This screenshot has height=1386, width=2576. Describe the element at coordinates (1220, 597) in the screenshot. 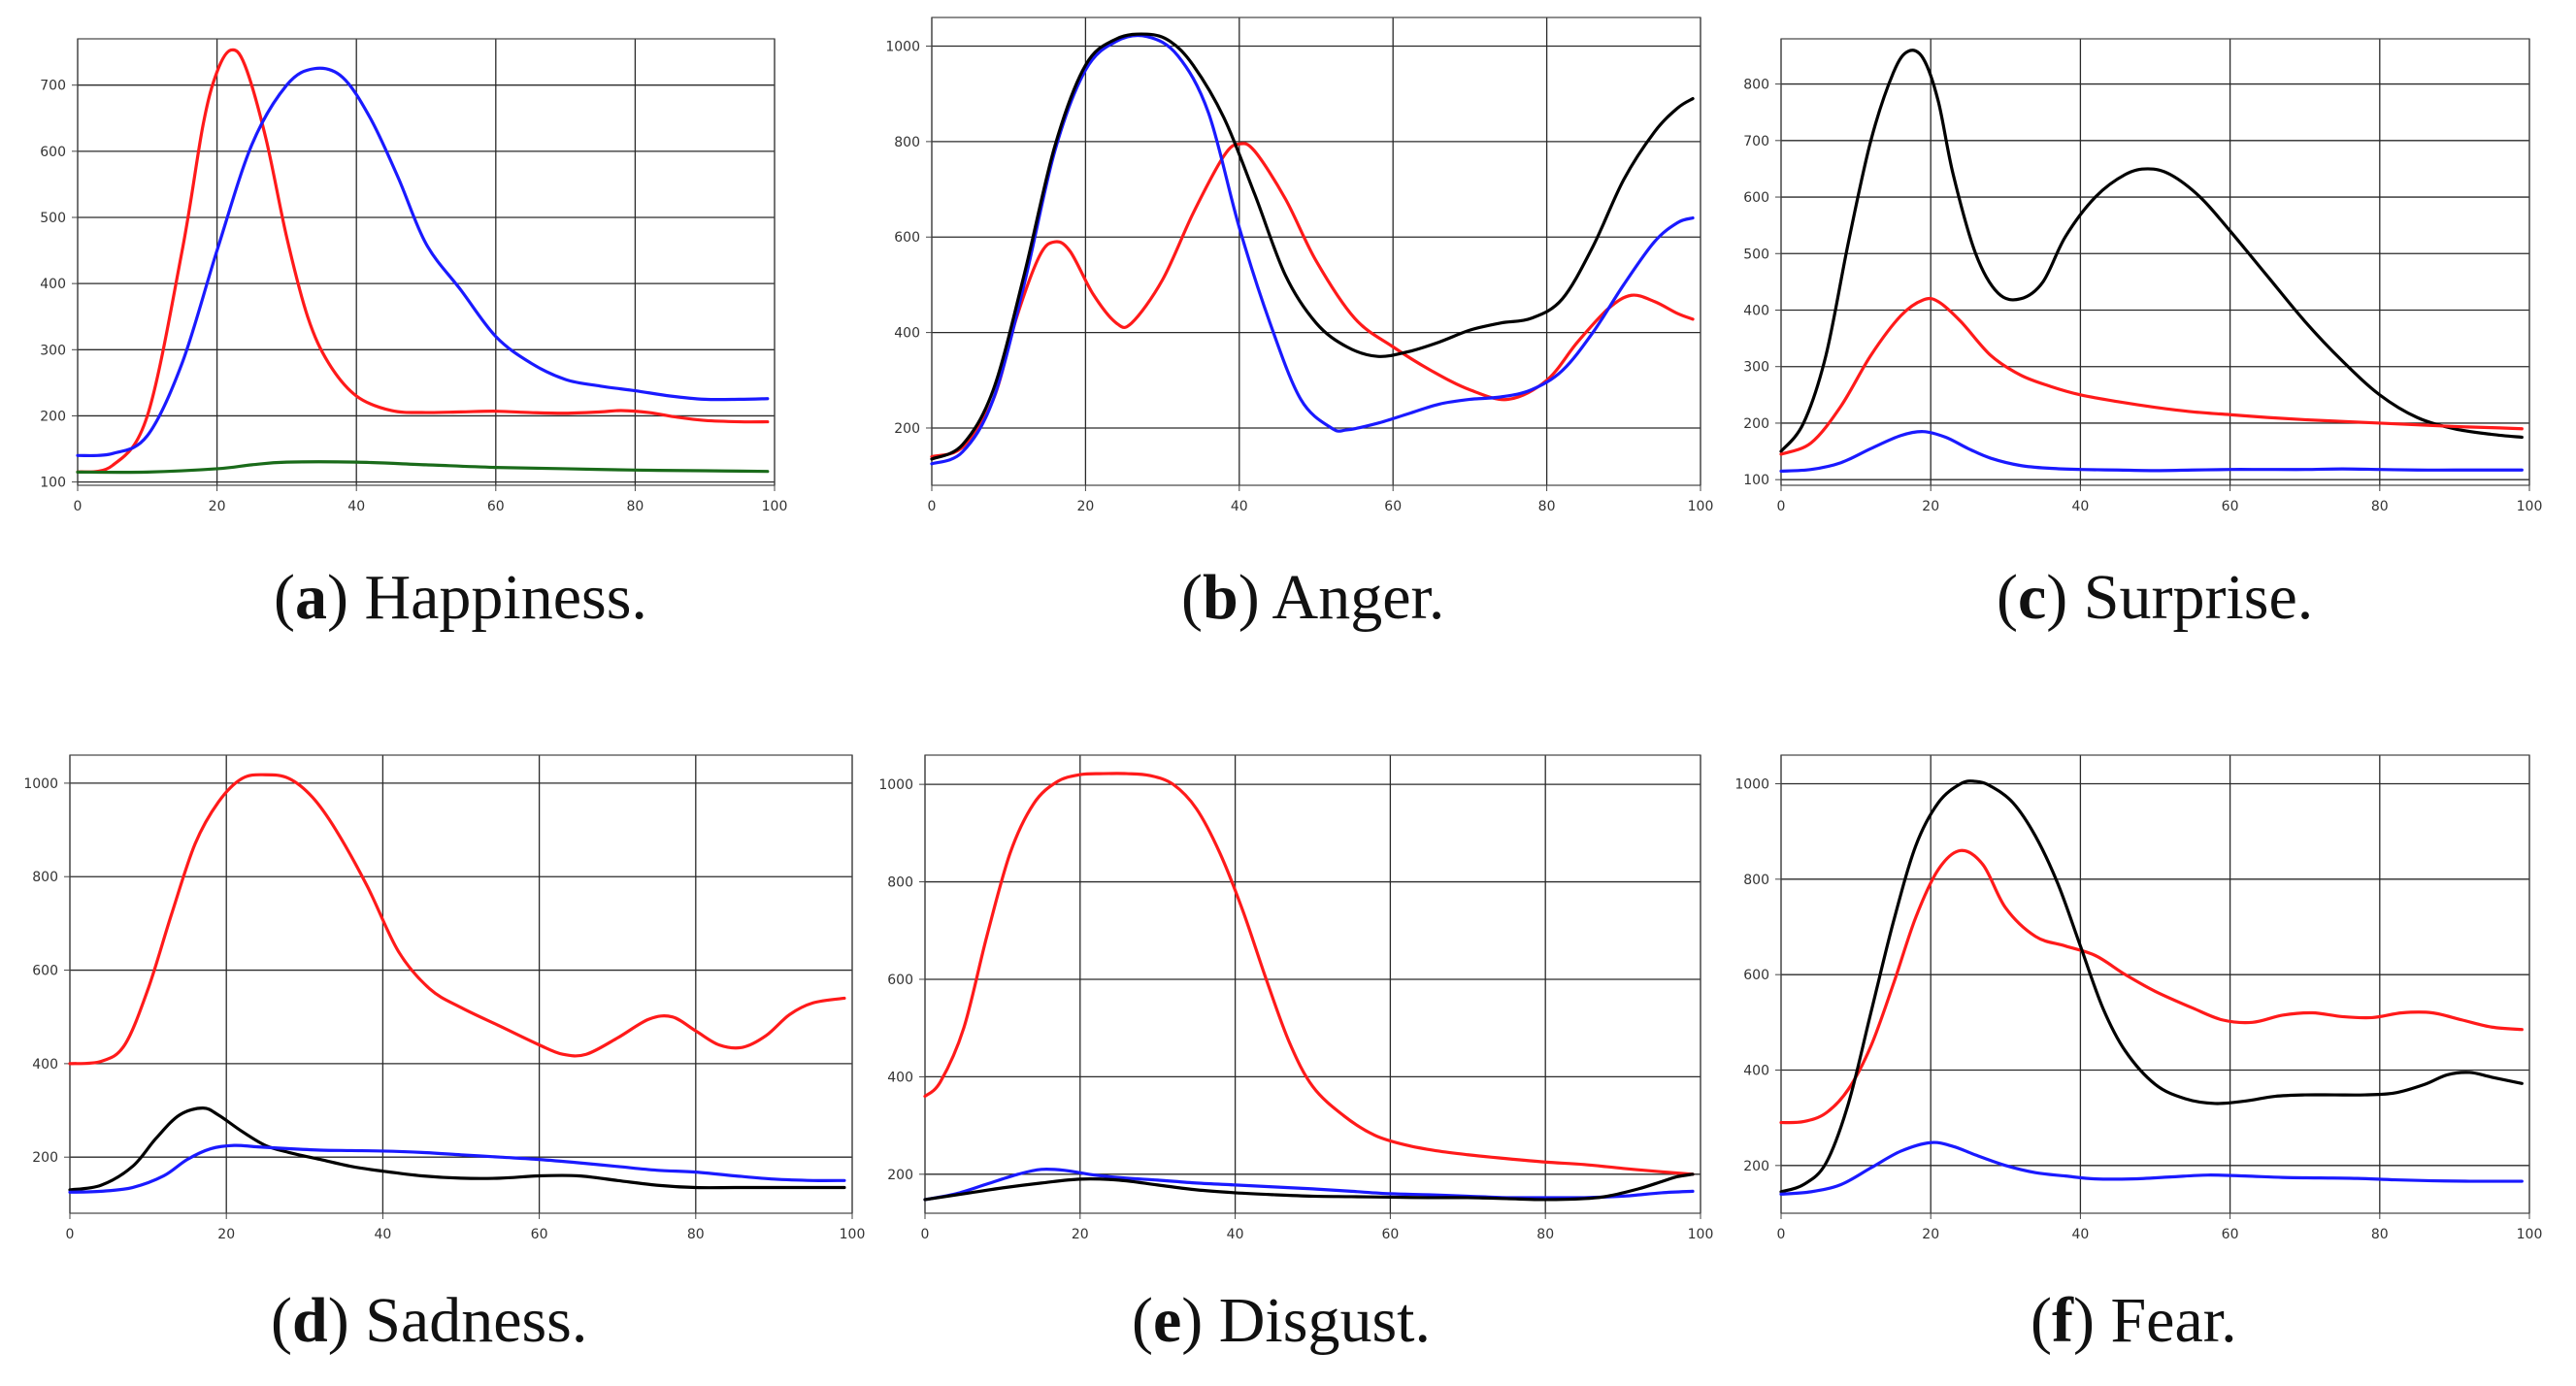

I see `caption-letter: b` at that location.